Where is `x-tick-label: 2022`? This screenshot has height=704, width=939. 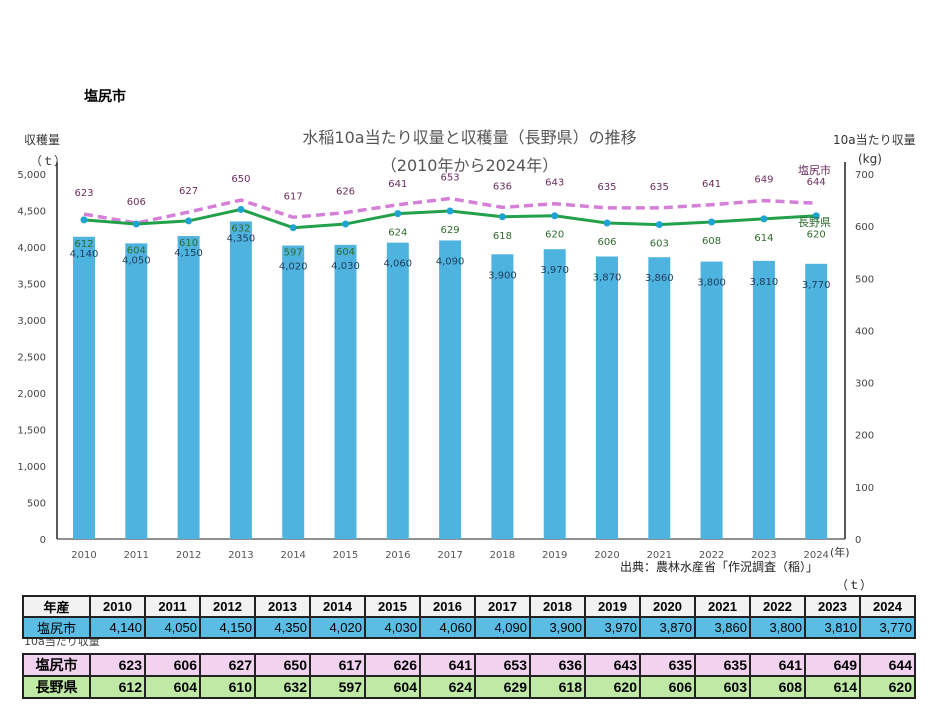
x-tick-label: 2022 is located at coordinates (711, 555).